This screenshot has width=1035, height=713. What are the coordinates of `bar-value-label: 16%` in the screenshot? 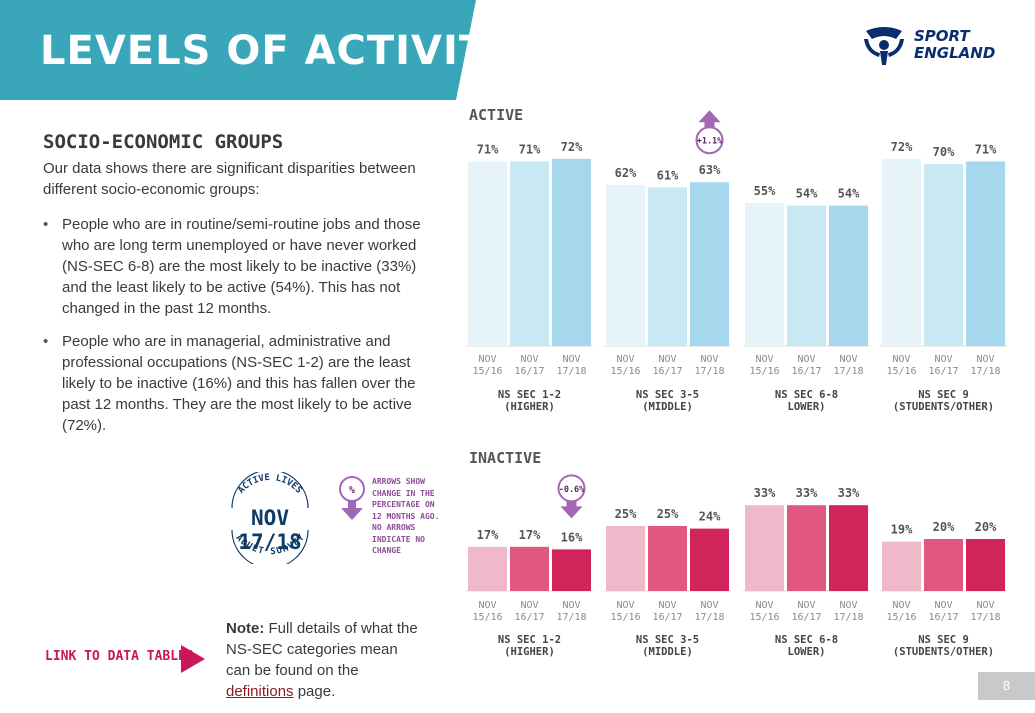 It's located at (572, 537).